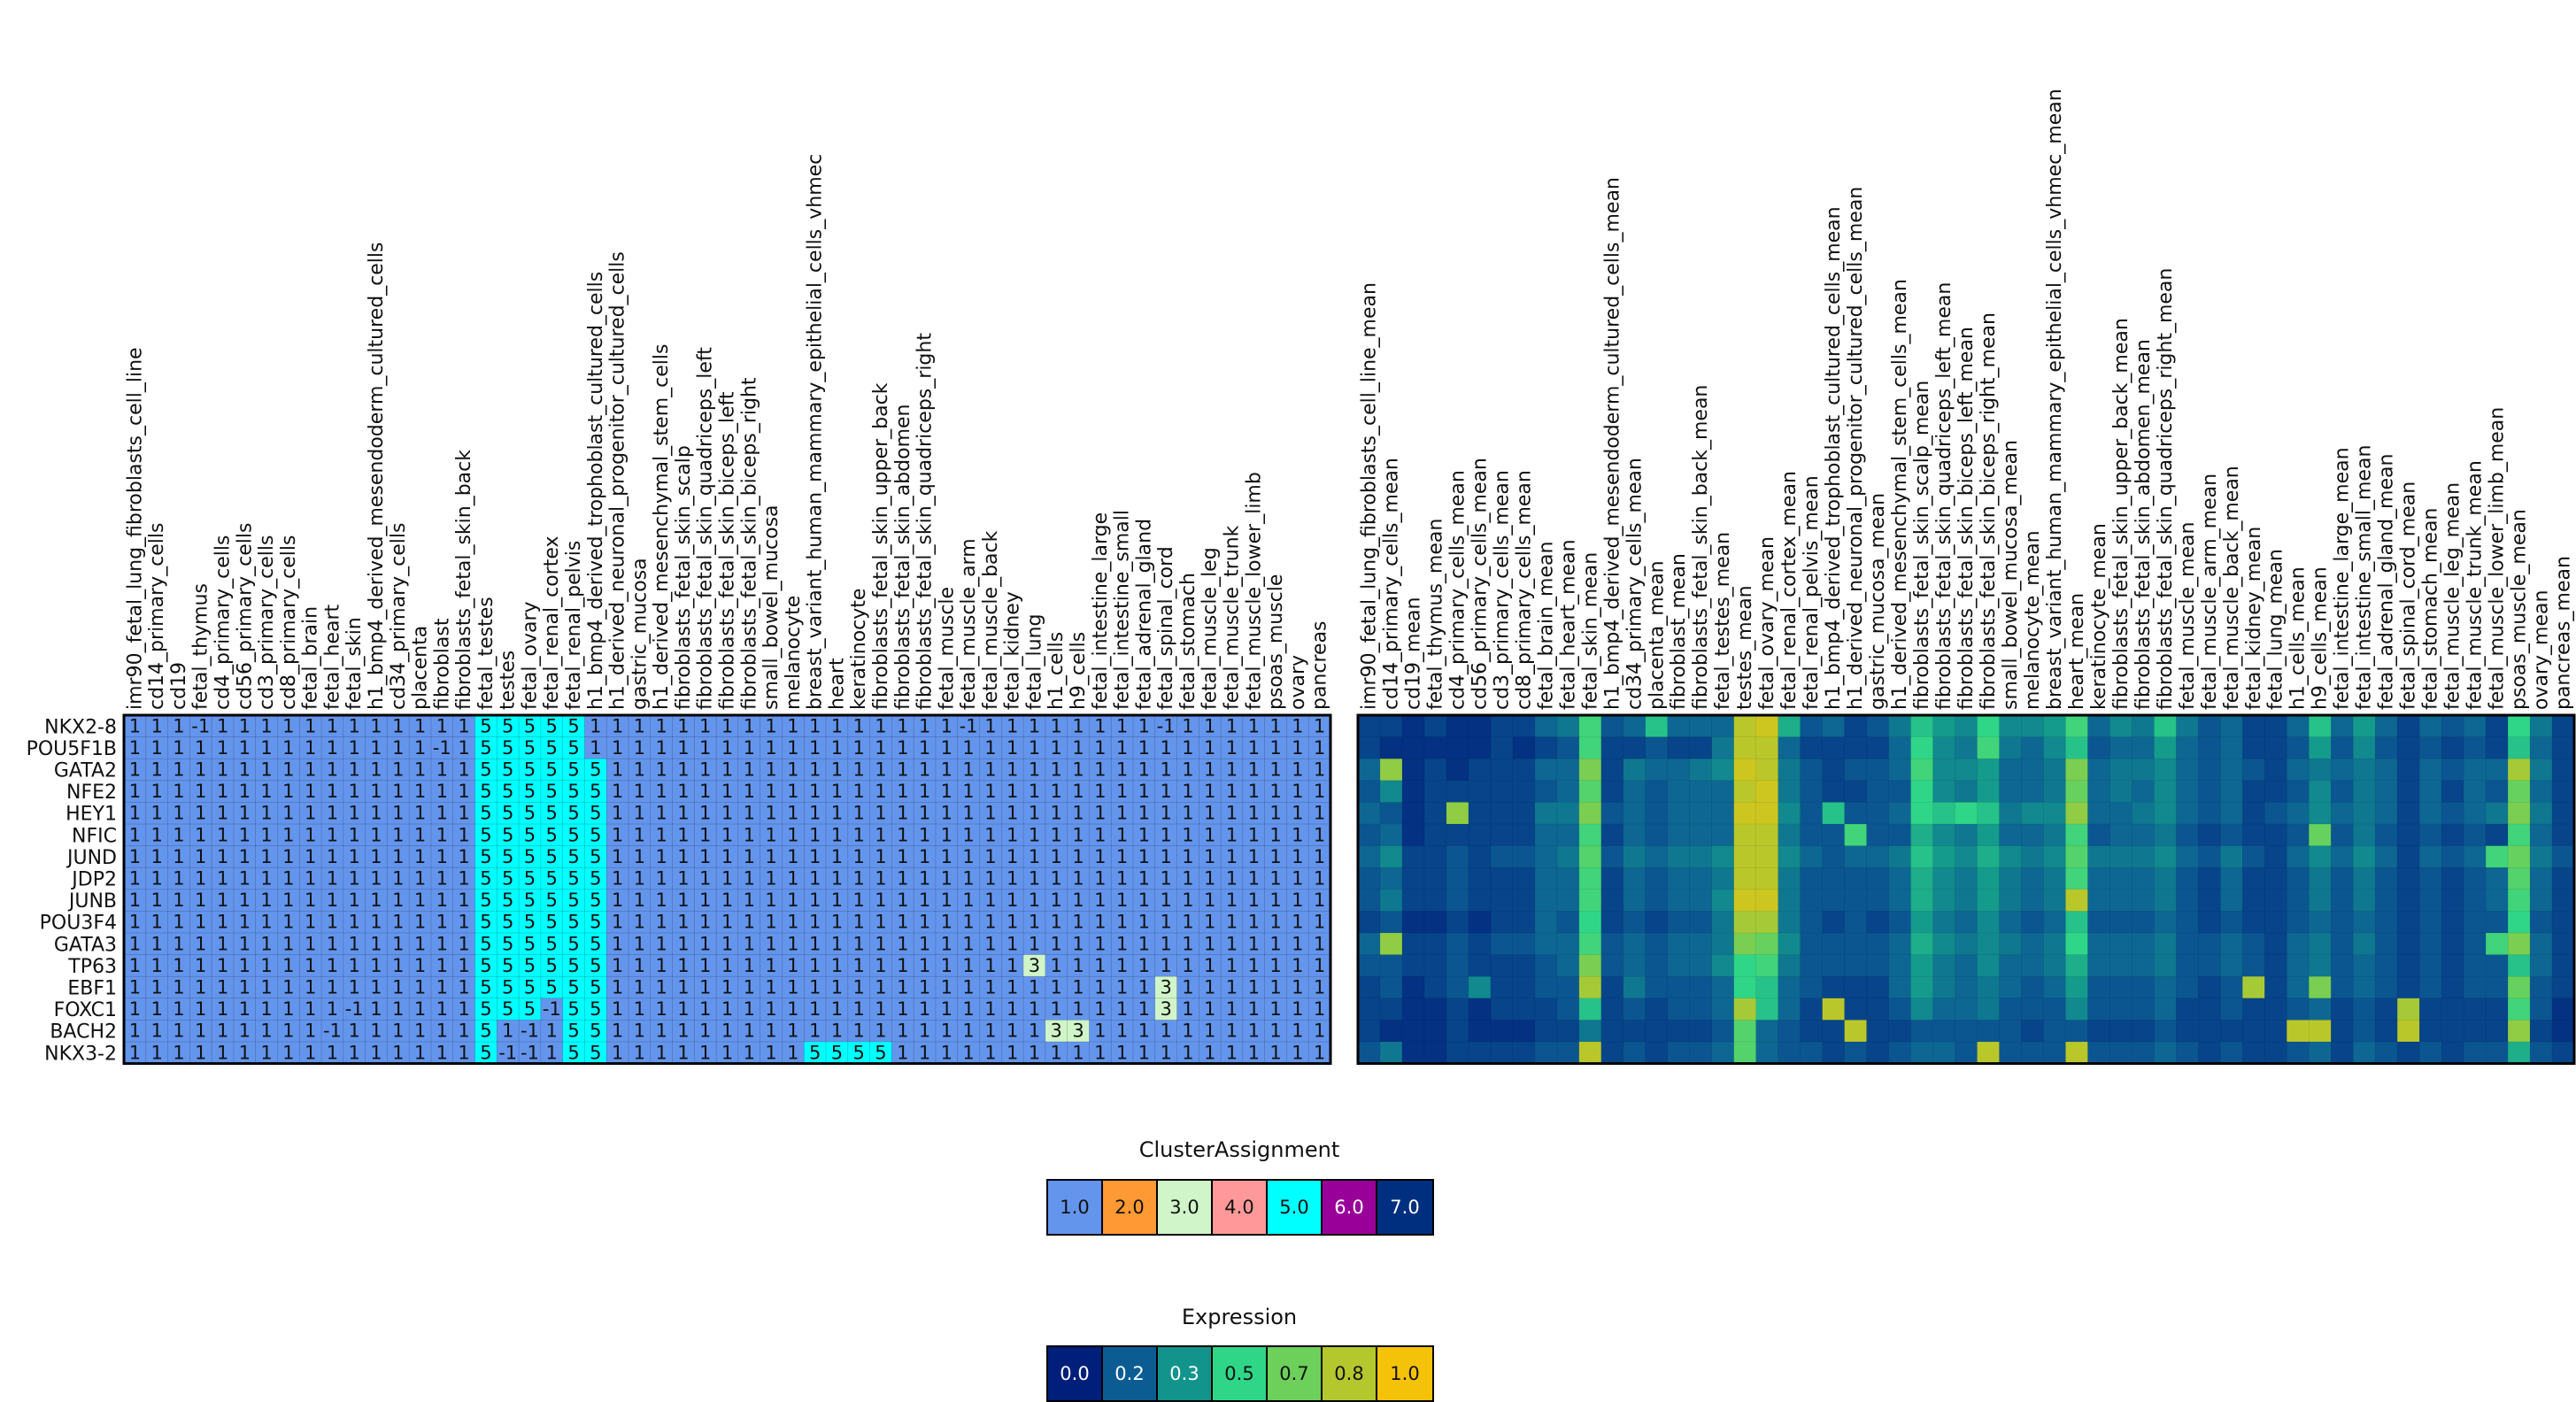 The height and width of the screenshot is (1402, 2576). What do you see at coordinates (2387, 582) in the screenshot?
I see `column-label: fetal_adrenal_gland_mean` at bounding box center [2387, 582].